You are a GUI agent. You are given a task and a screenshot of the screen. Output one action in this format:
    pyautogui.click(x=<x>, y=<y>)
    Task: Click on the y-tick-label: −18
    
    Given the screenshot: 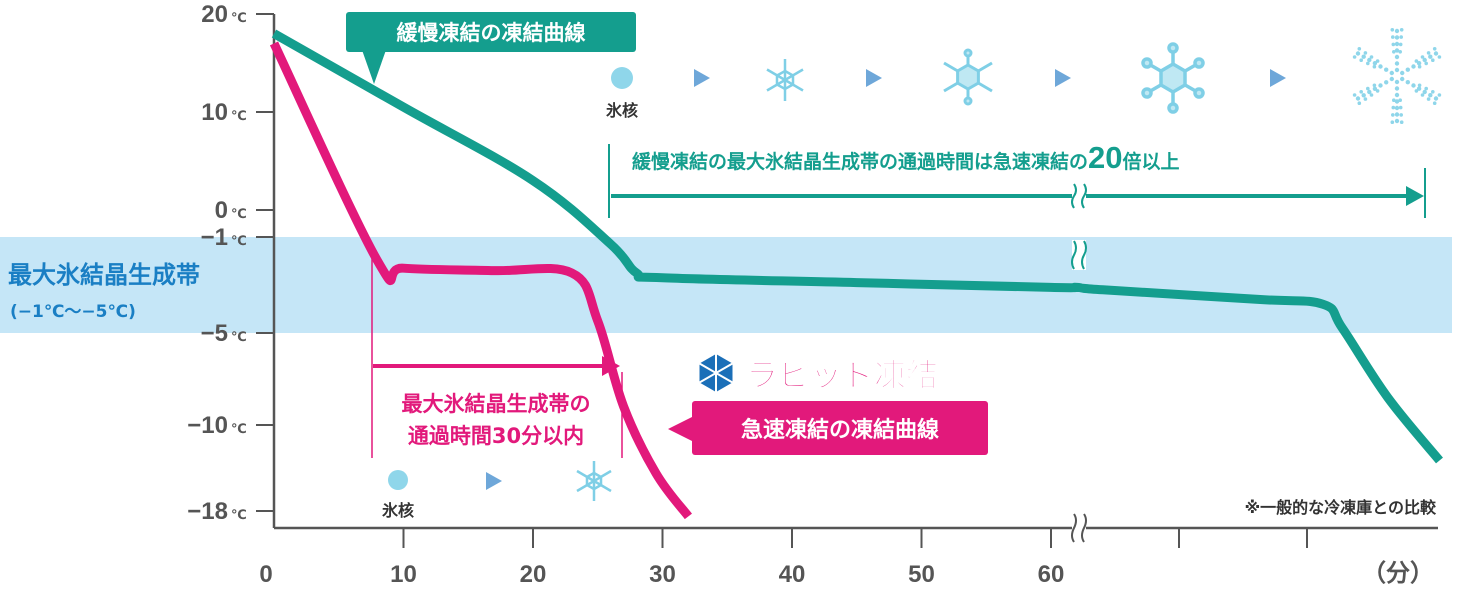 What is the action you would take?
    pyautogui.click(x=207, y=511)
    